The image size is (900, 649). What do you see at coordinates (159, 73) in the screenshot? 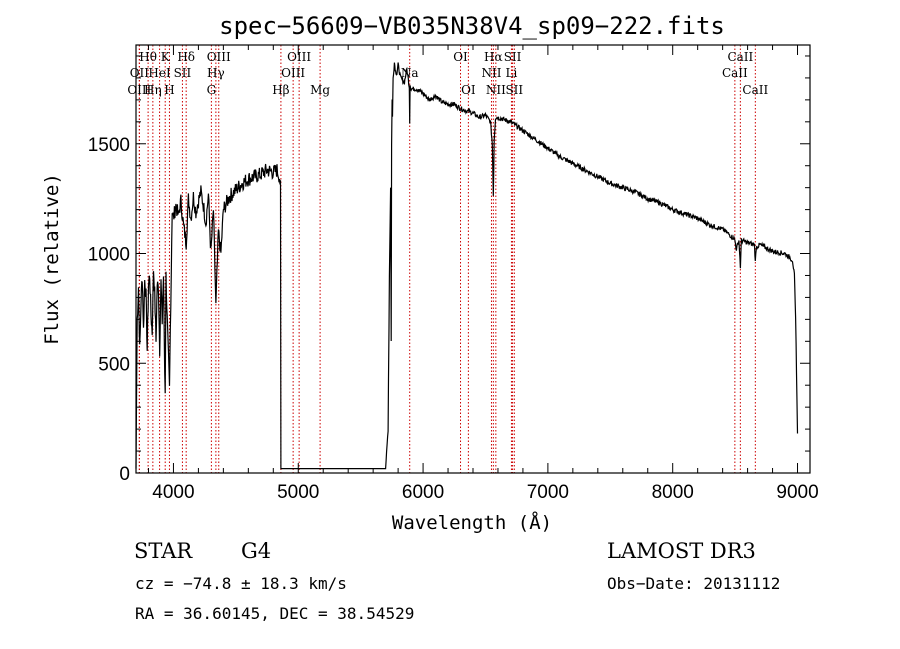
I see `emission-line-label: HeI` at bounding box center [159, 73].